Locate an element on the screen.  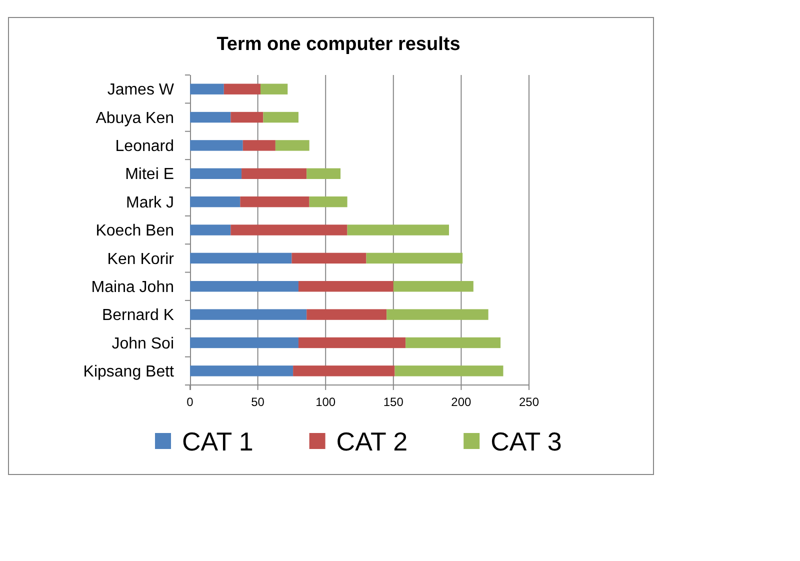
x-tick-label: 50 is located at coordinates (258, 402).